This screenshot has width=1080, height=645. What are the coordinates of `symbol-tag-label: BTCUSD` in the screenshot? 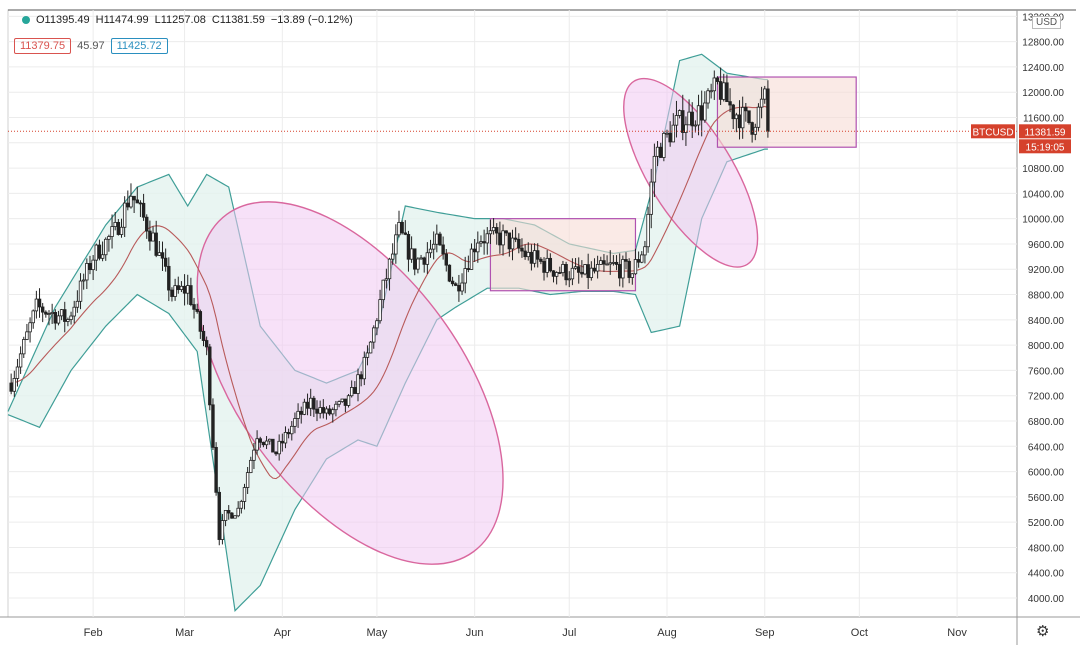 It's located at (992, 132).